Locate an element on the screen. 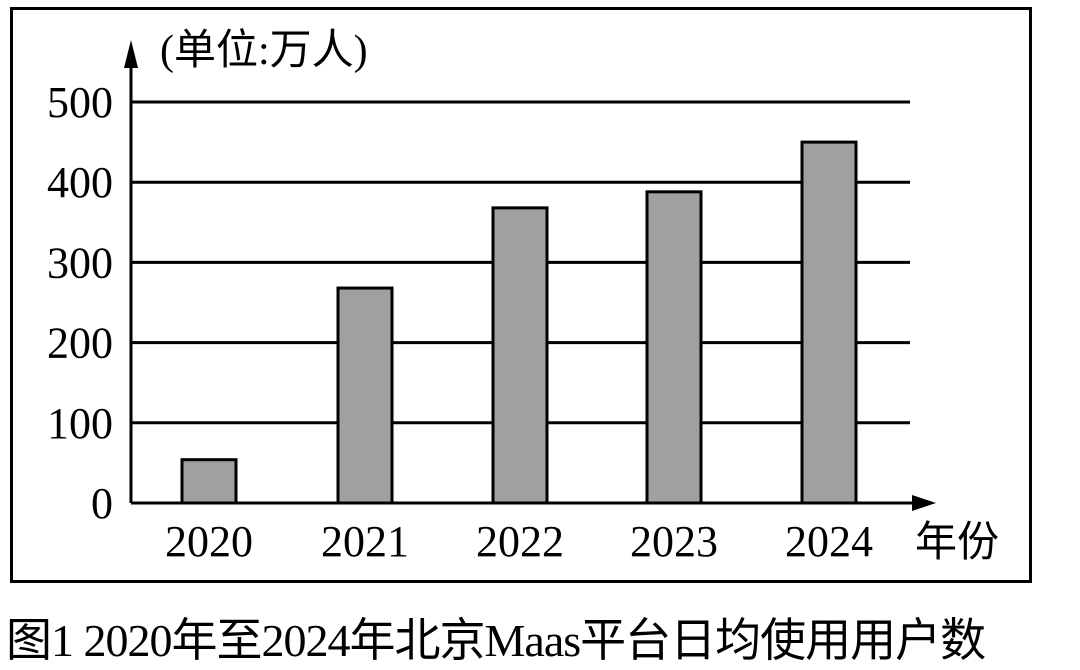  bar-2020 is located at coordinates (209, 481).